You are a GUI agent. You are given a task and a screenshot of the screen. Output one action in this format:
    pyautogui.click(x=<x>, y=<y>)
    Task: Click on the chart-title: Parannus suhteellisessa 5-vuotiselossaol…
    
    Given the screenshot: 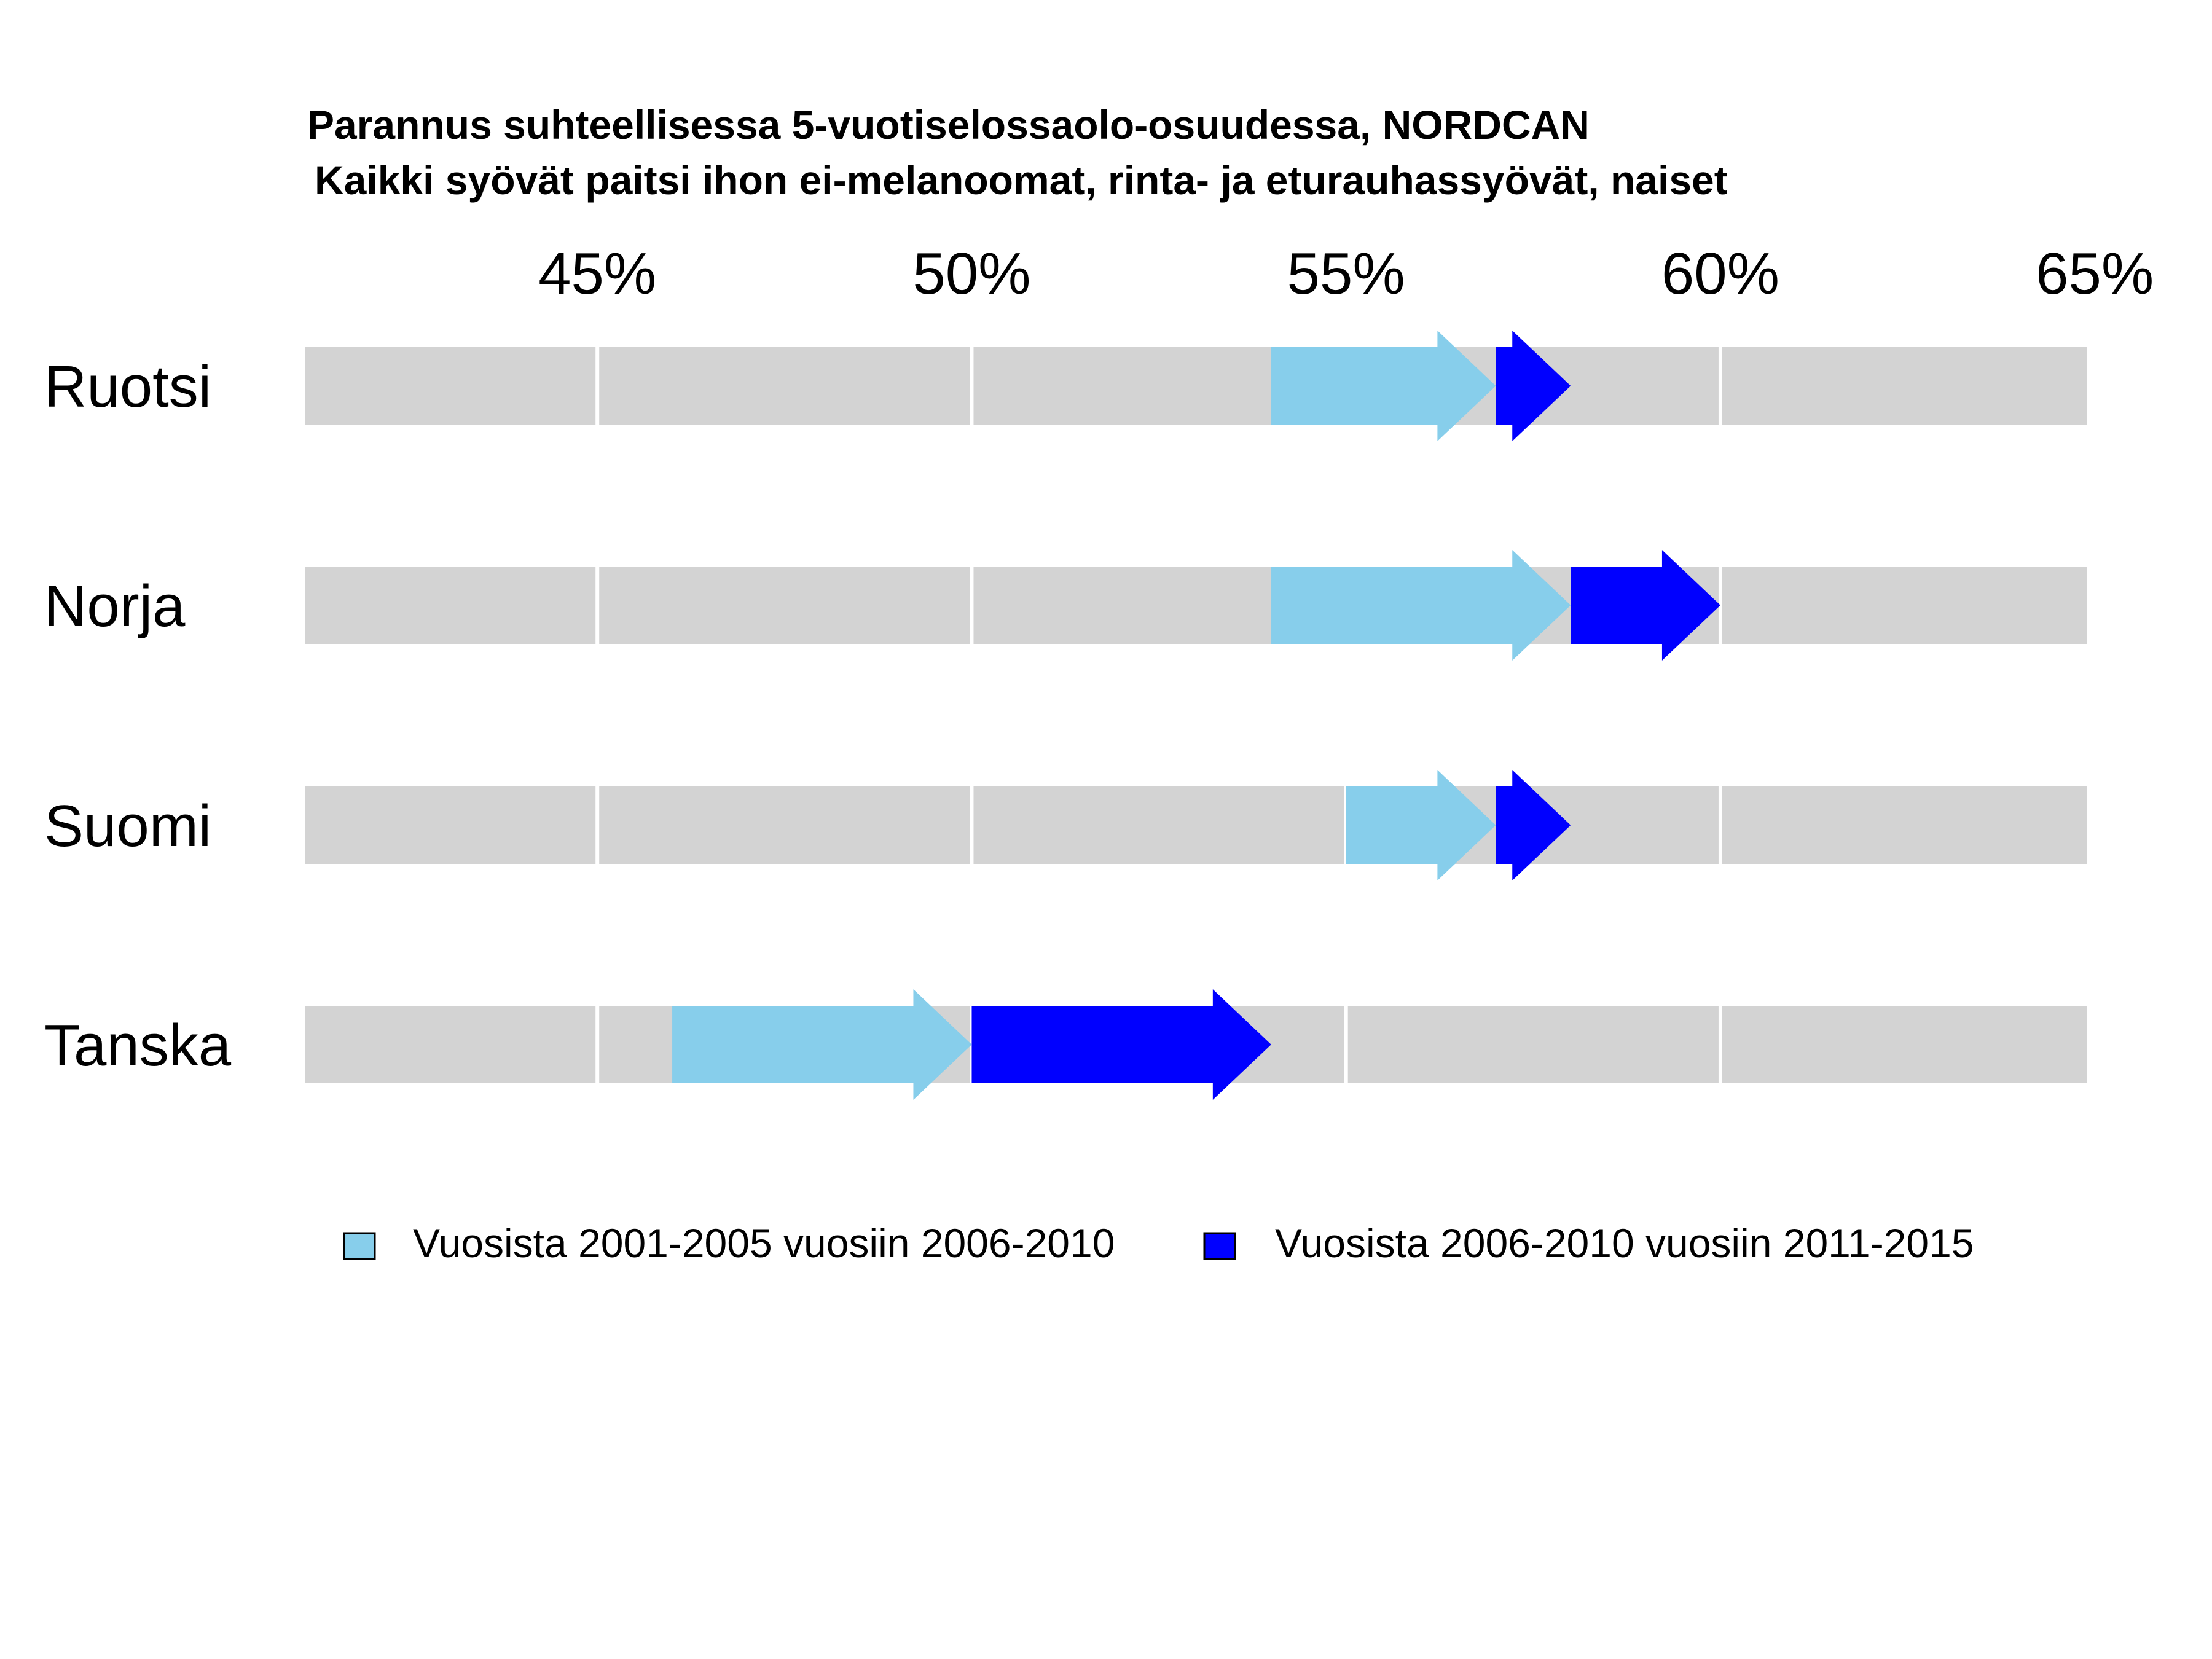 What is the action you would take?
    pyautogui.click(x=948, y=124)
    